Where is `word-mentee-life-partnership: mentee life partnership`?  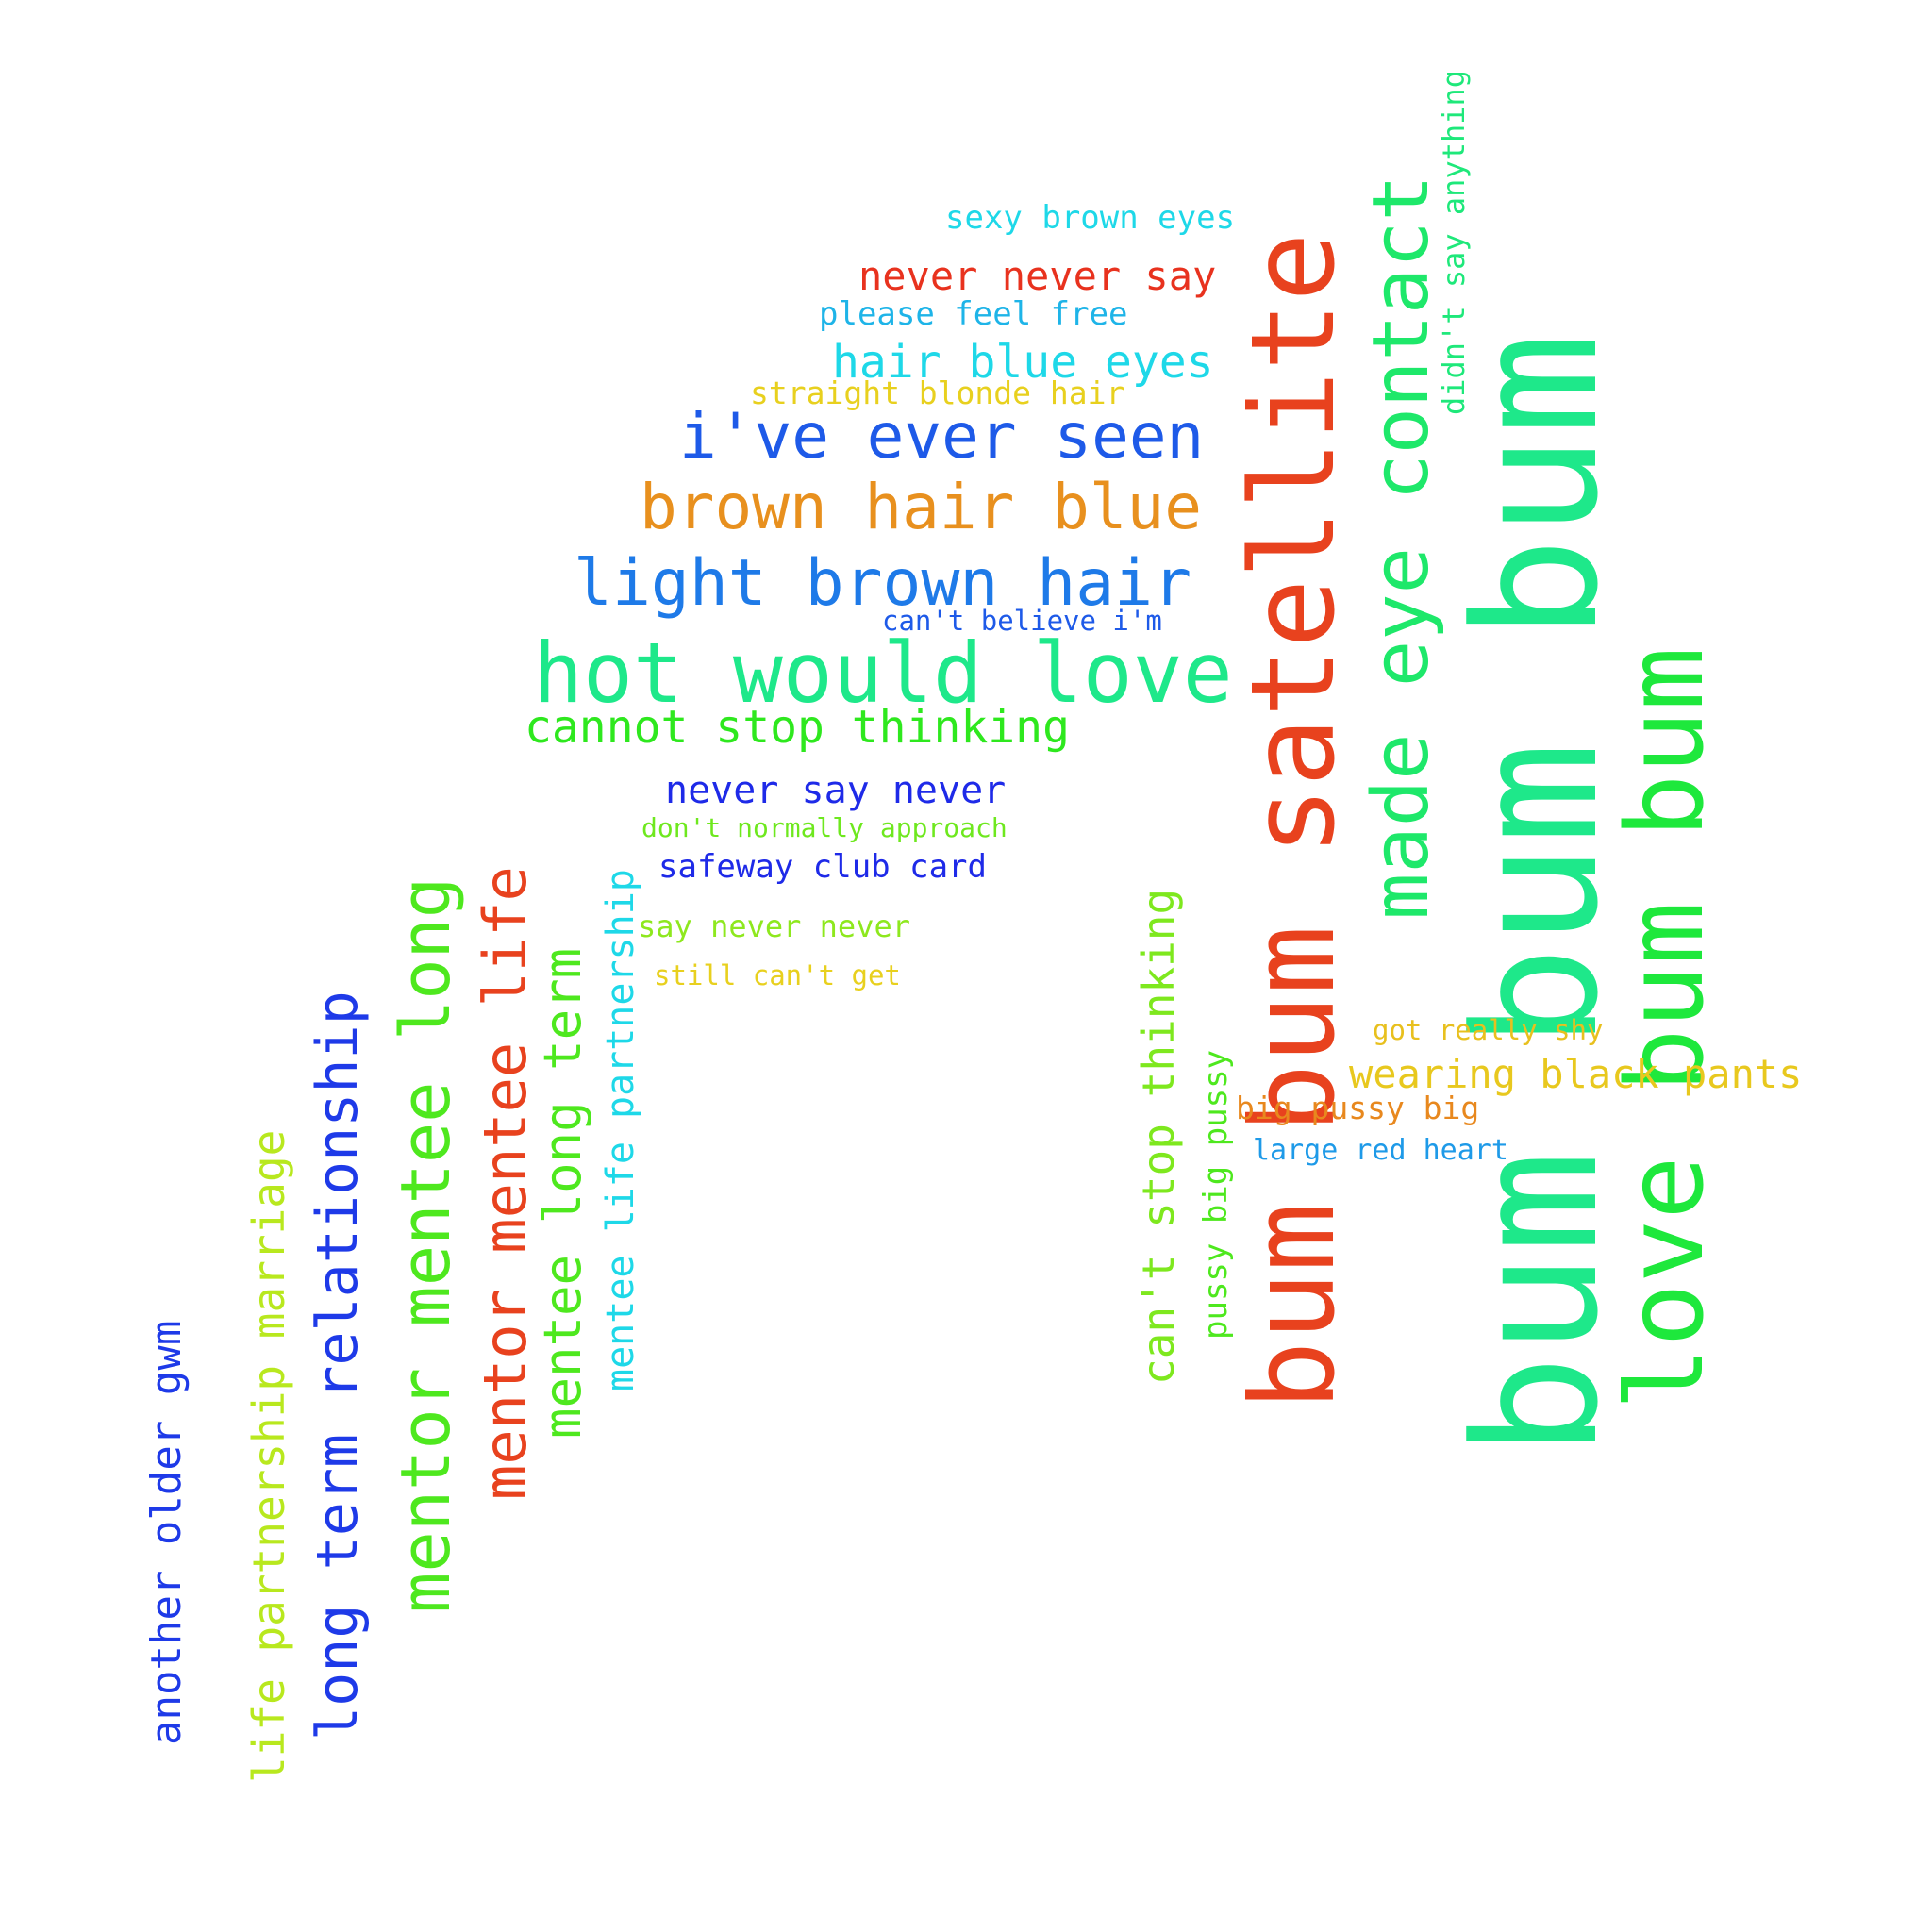
word-mentee-life-partnership: mentee life partnership is located at coordinates (621, 1130).